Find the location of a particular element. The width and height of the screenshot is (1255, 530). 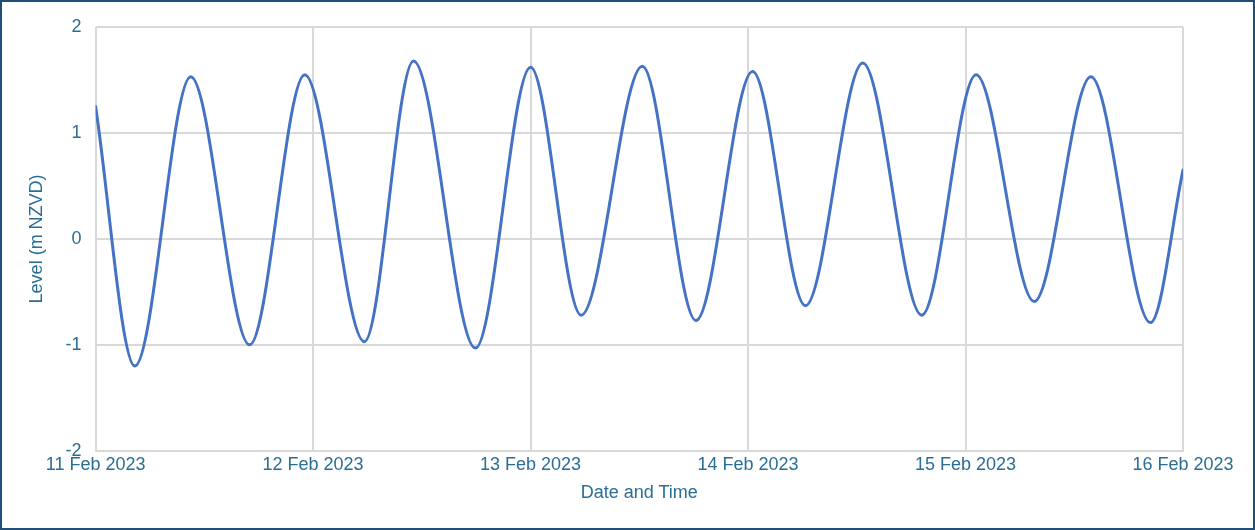

x-tick-label: 15 Feb 2023 is located at coordinates (965, 463).